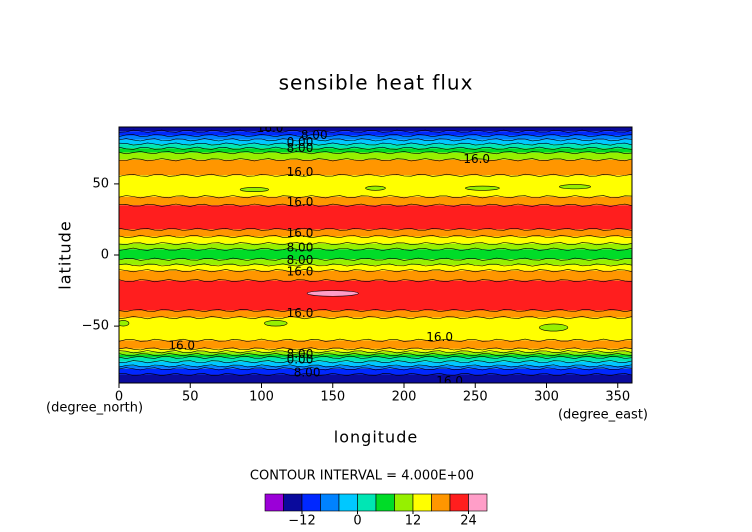  I want to click on y-tick-label: 50, so click(100, 183).